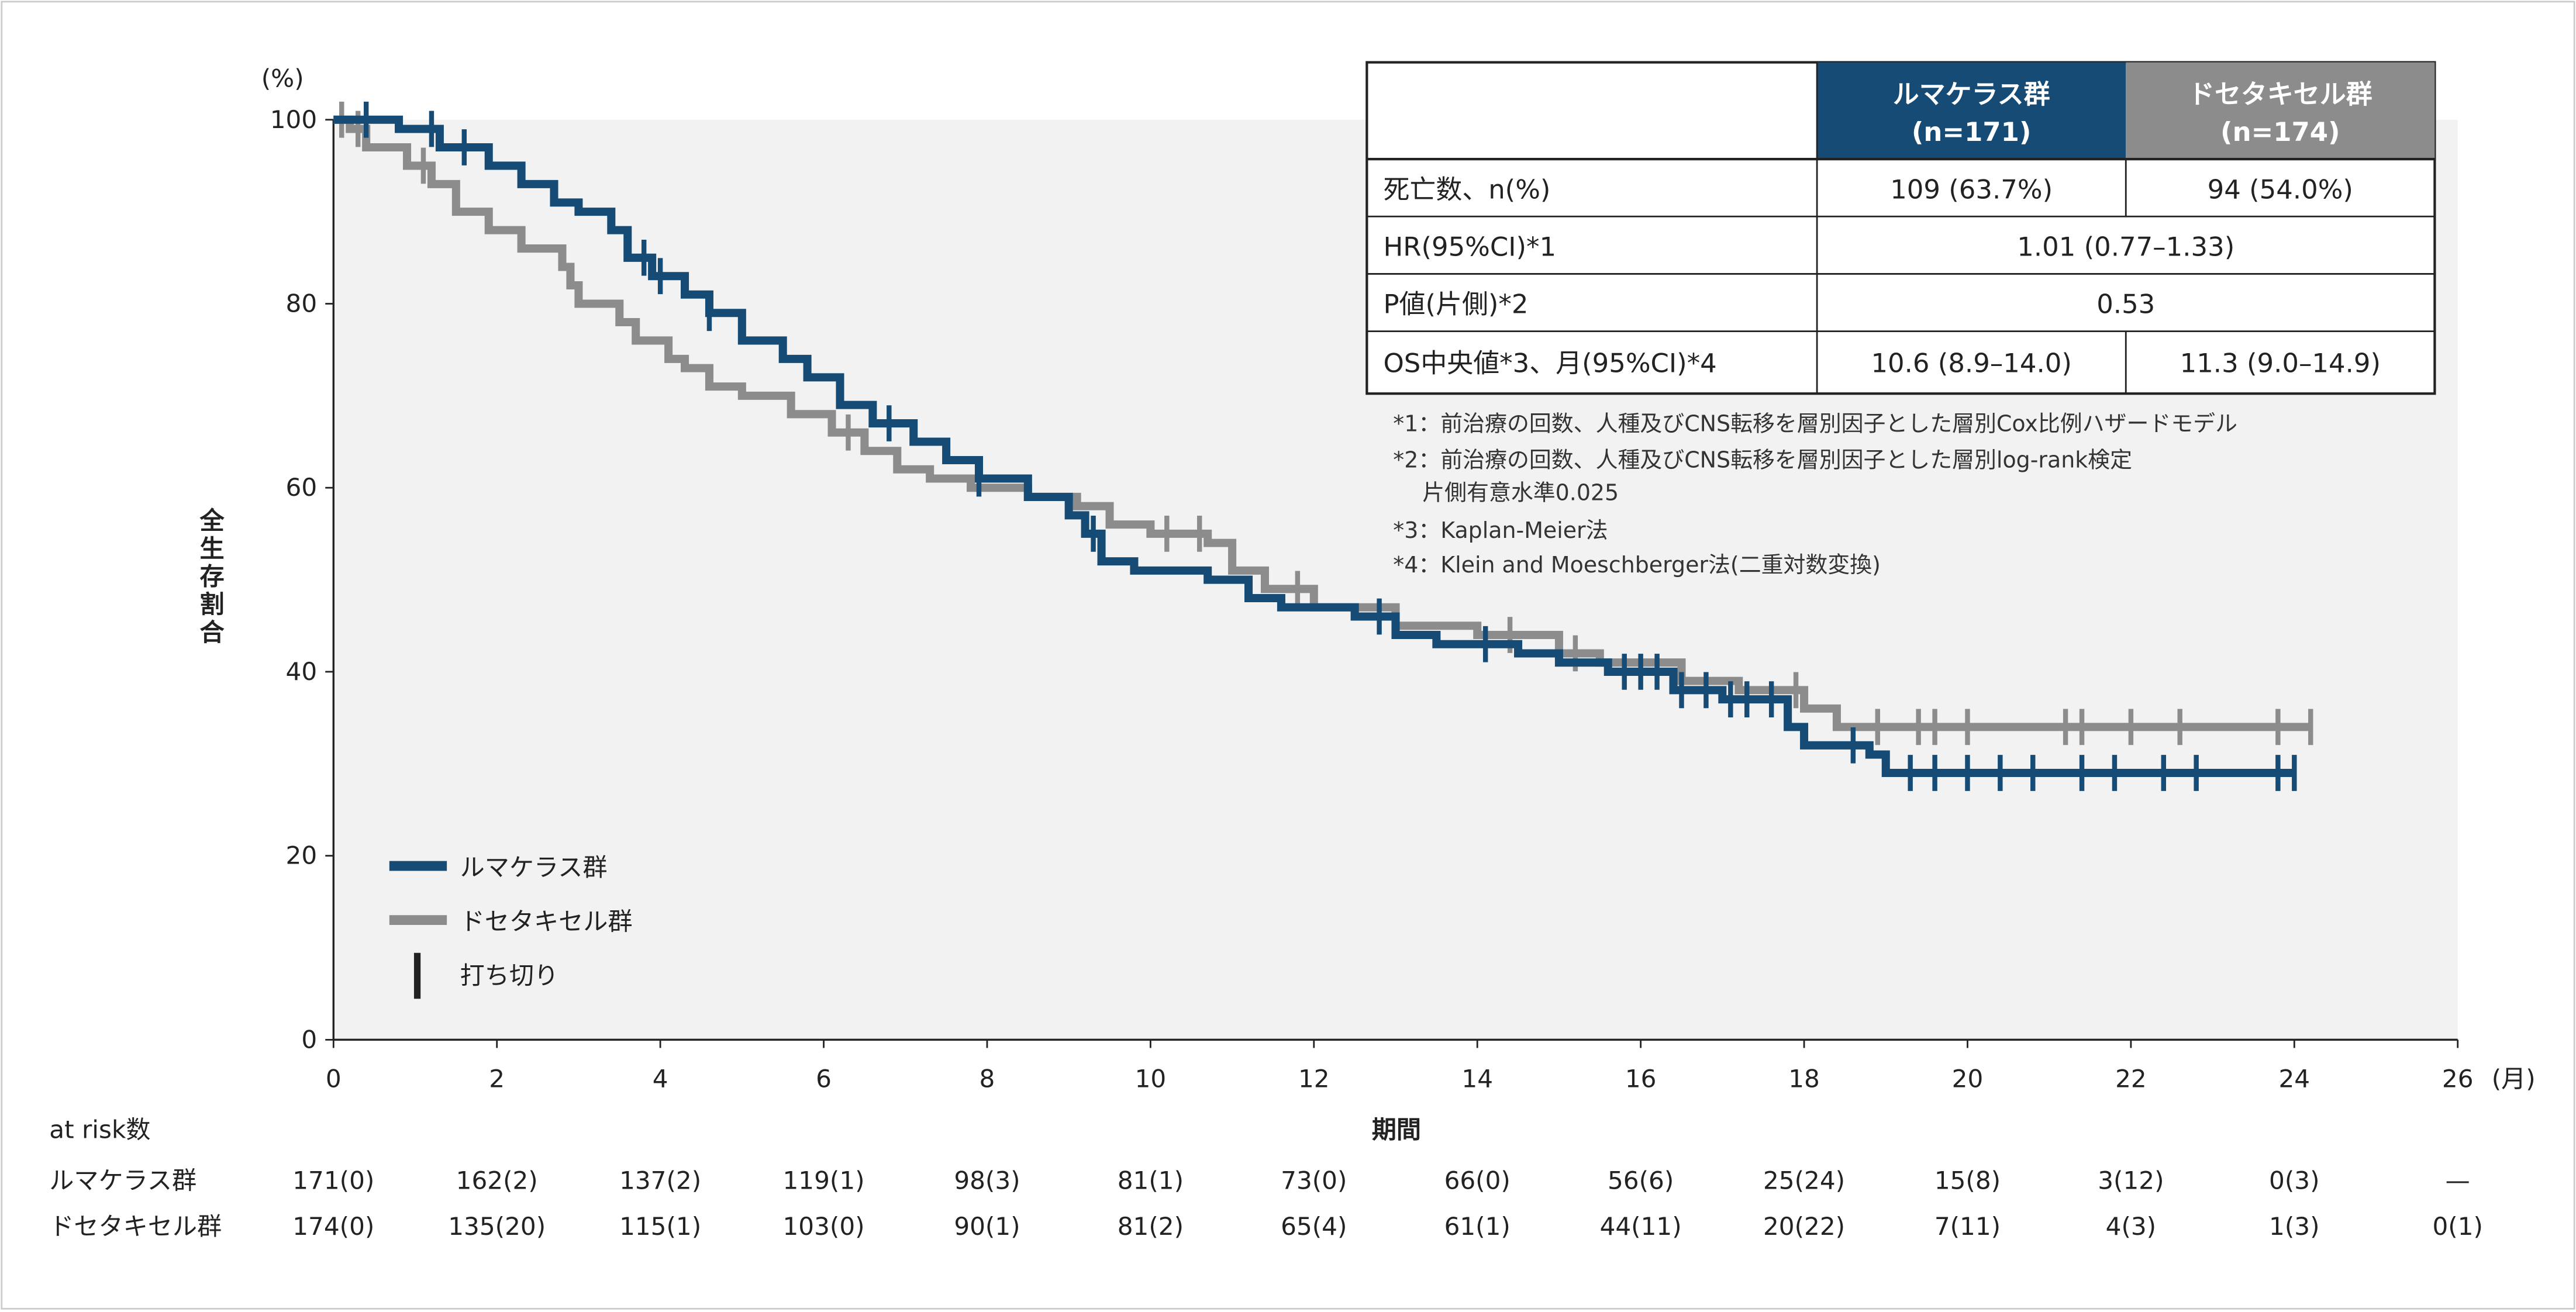  I want to click on header-docetaxel, so click(2280, 111).